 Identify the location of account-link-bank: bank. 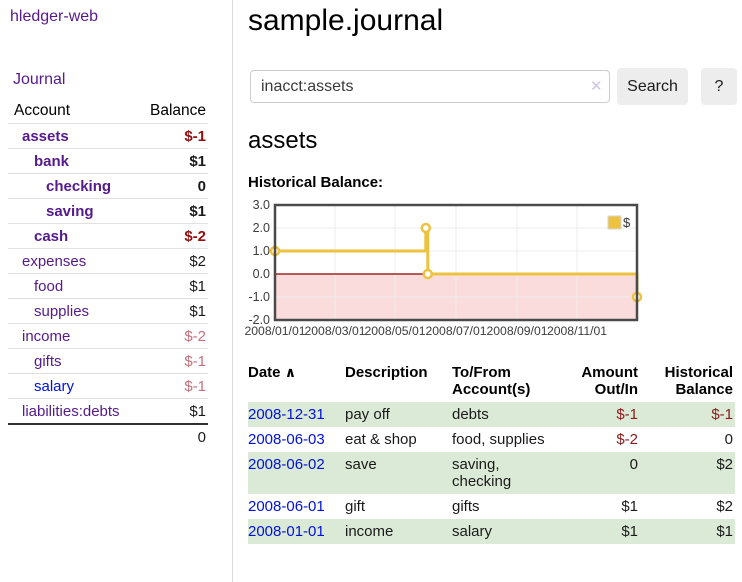
(52, 161).